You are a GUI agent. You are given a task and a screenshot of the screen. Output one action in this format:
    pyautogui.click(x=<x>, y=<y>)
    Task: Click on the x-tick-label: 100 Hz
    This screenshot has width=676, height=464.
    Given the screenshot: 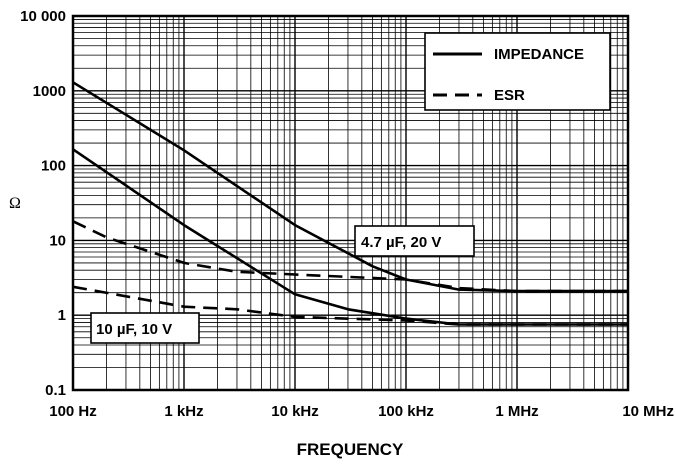 What is the action you would take?
    pyautogui.click(x=73, y=411)
    